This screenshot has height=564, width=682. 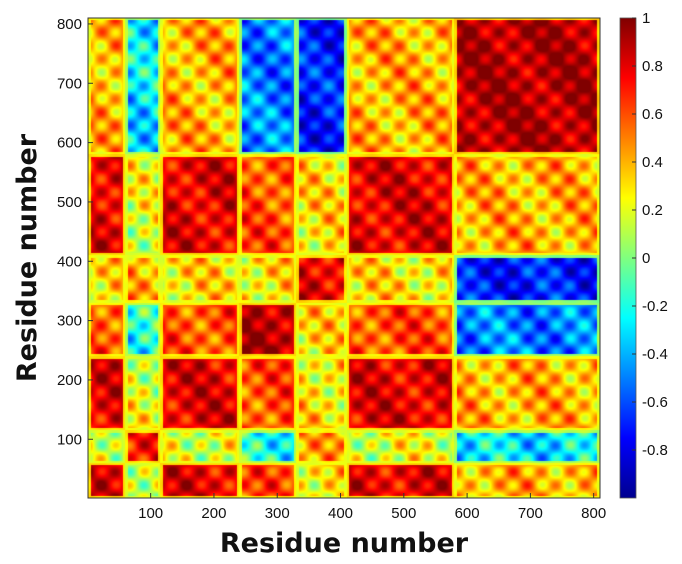 What do you see at coordinates (403, 513) in the screenshot?
I see `x-tick-label: 500` at bounding box center [403, 513].